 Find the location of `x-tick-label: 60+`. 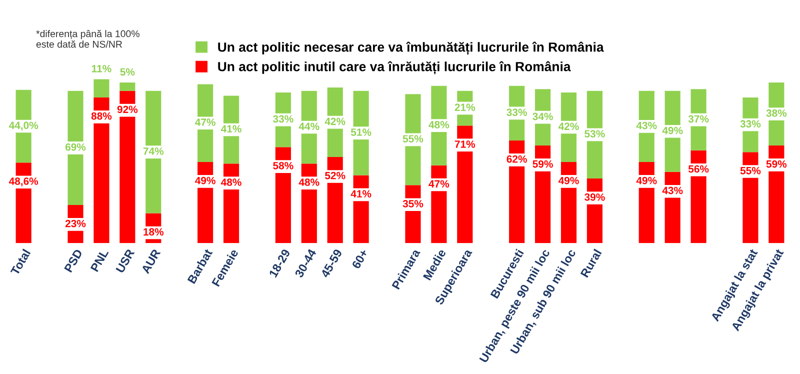

x-tick-label: 60+ is located at coordinates (360, 259).